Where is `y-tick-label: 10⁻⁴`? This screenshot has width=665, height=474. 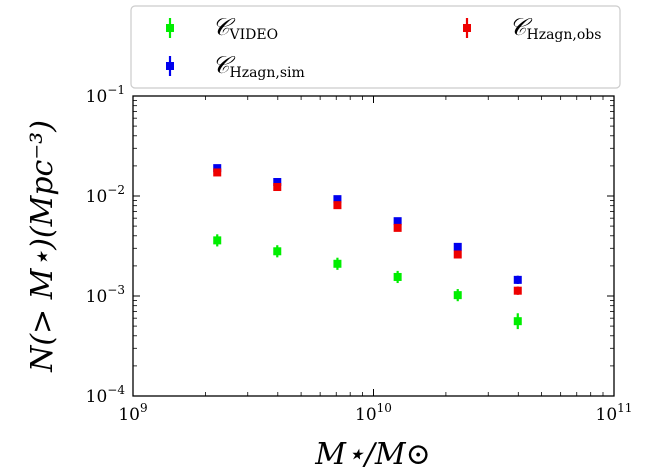 y-tick-label: 10⁻⁴ is located at coordinates (106, 395).